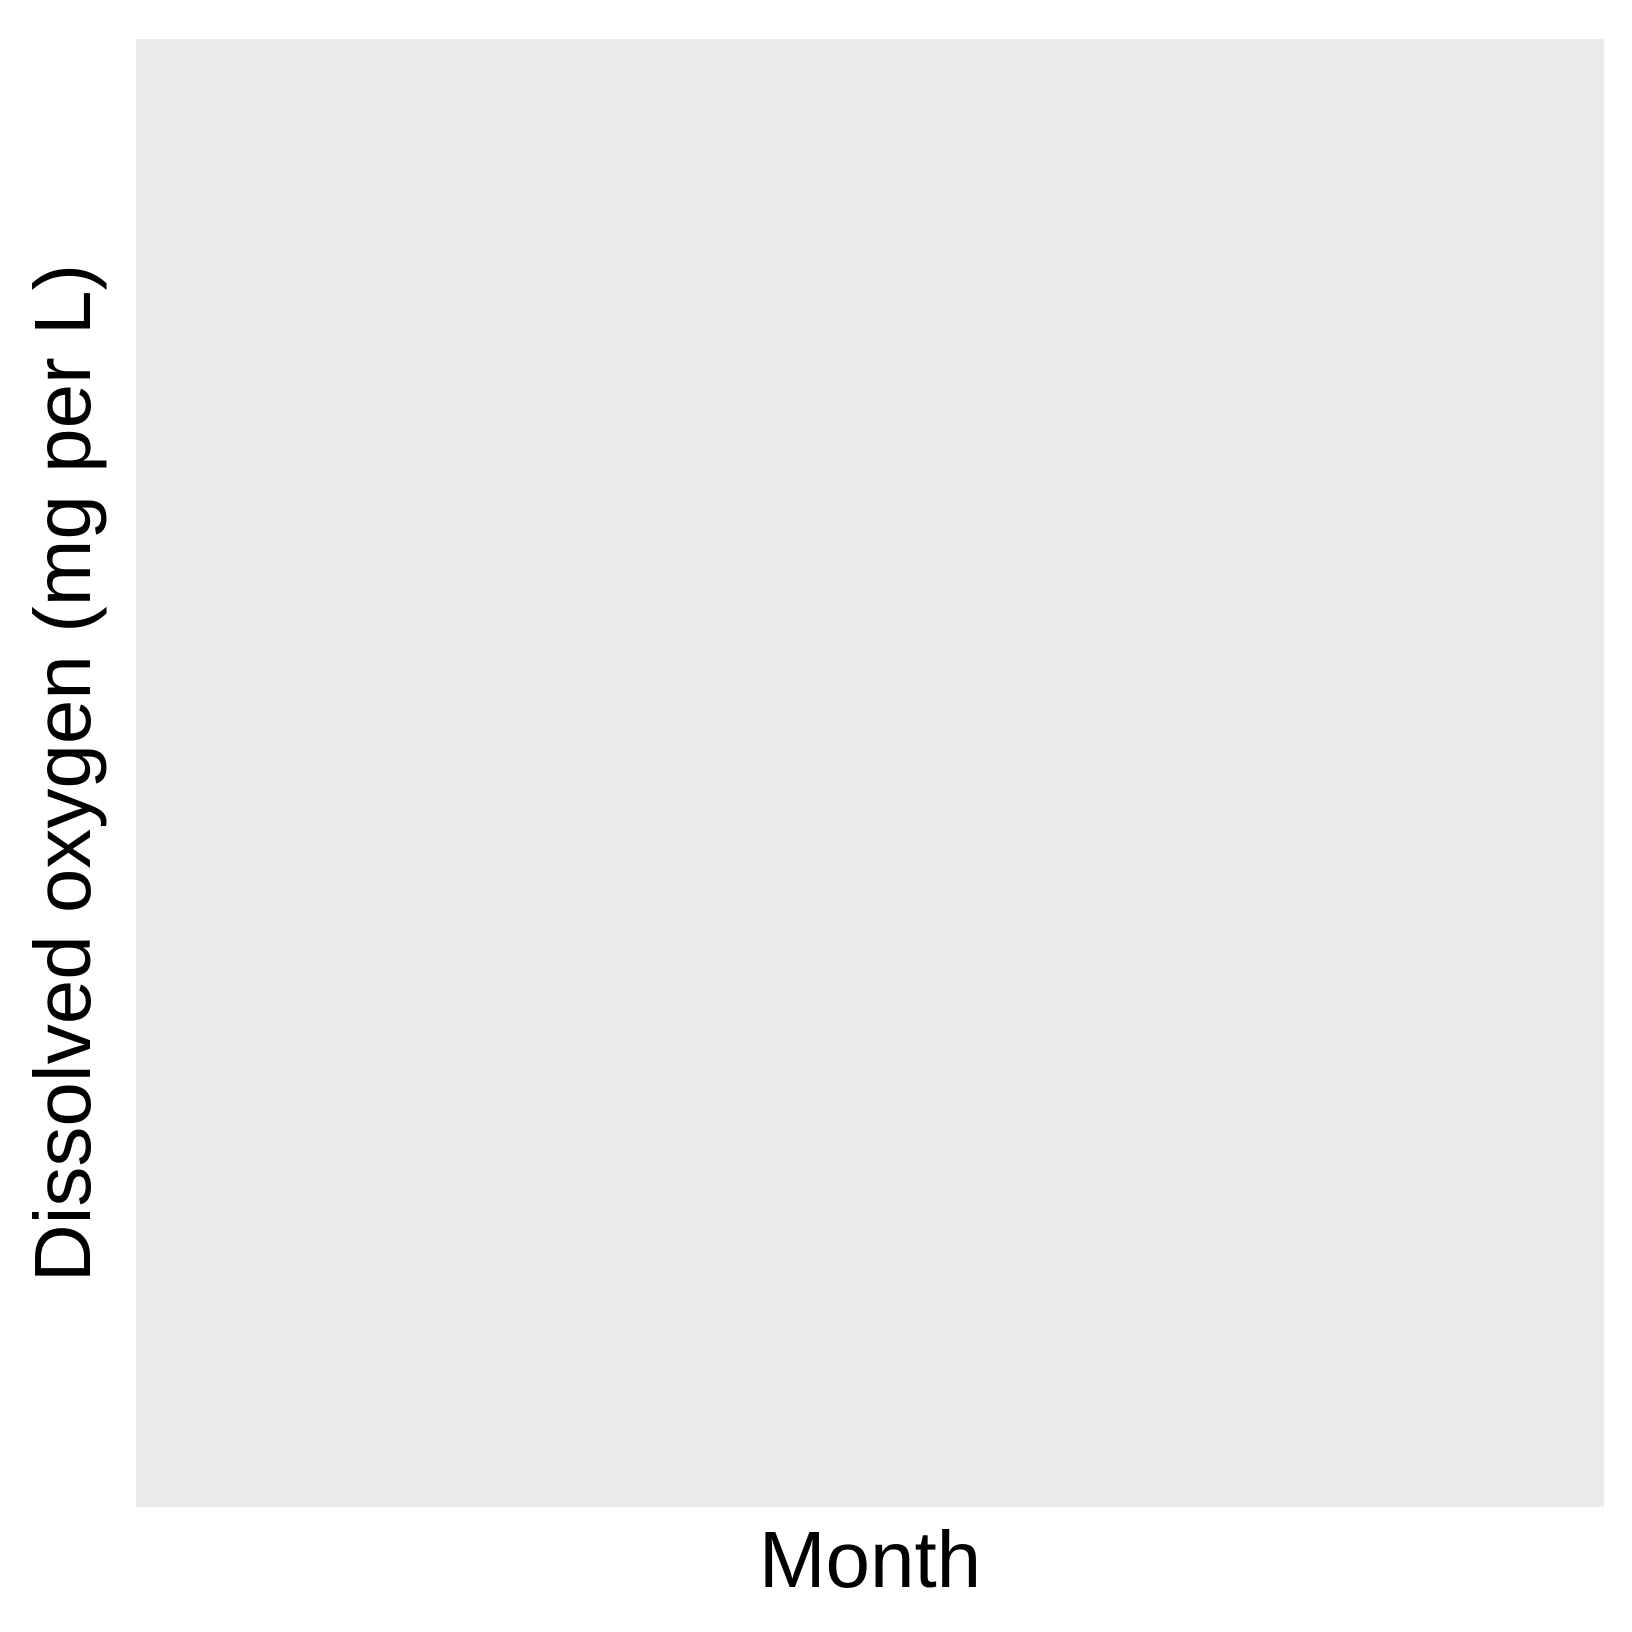 Image resolution: width=1632 pixels, height=1632 pixels. Describe the element at coordinates (870, 1559) in the screenshot. I see `x-axis-title: Month` at that location.